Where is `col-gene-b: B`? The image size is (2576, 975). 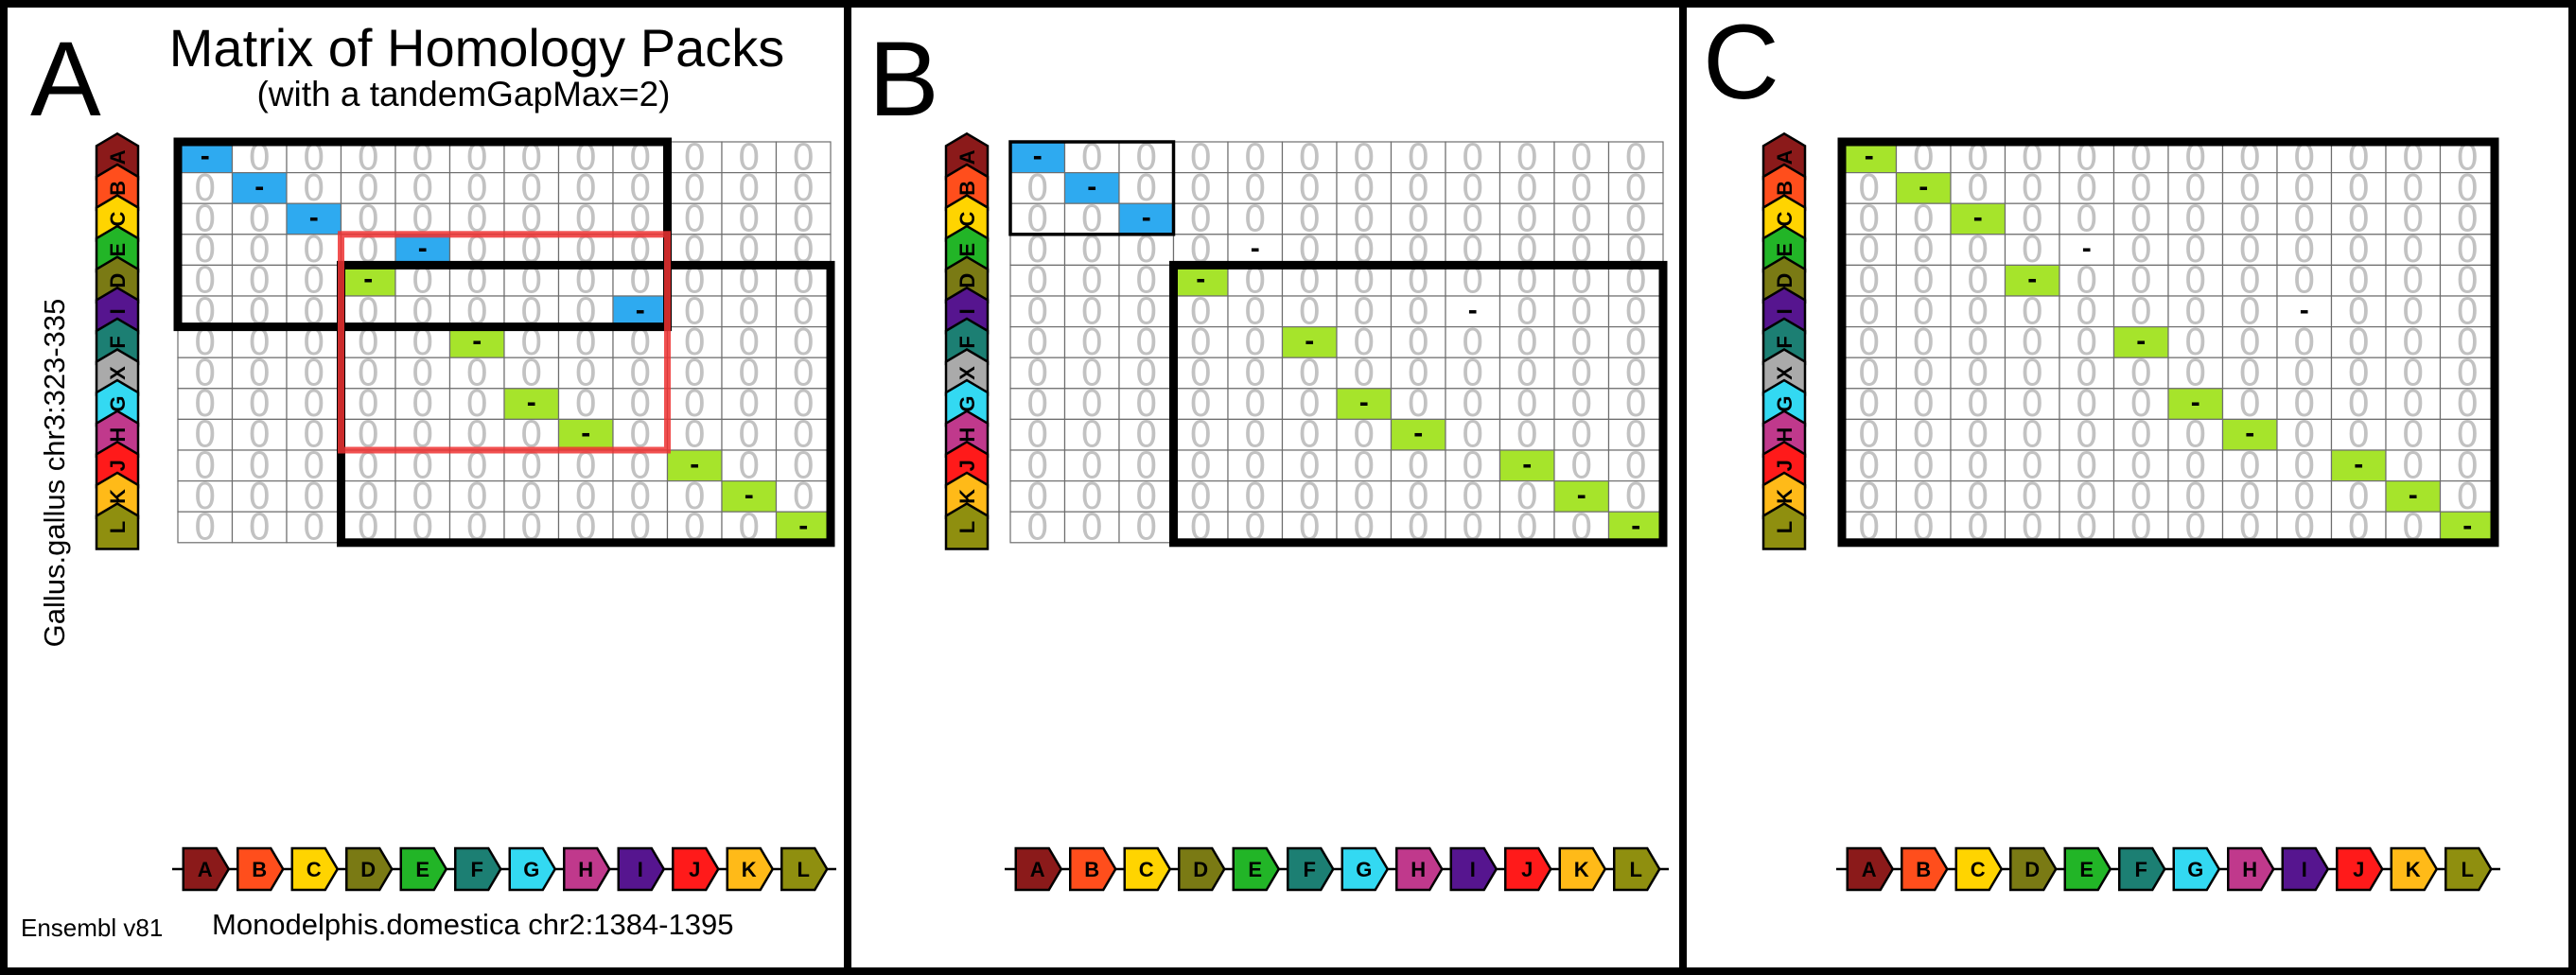 col-gene-b: B is located at coordinates (1093, 869).